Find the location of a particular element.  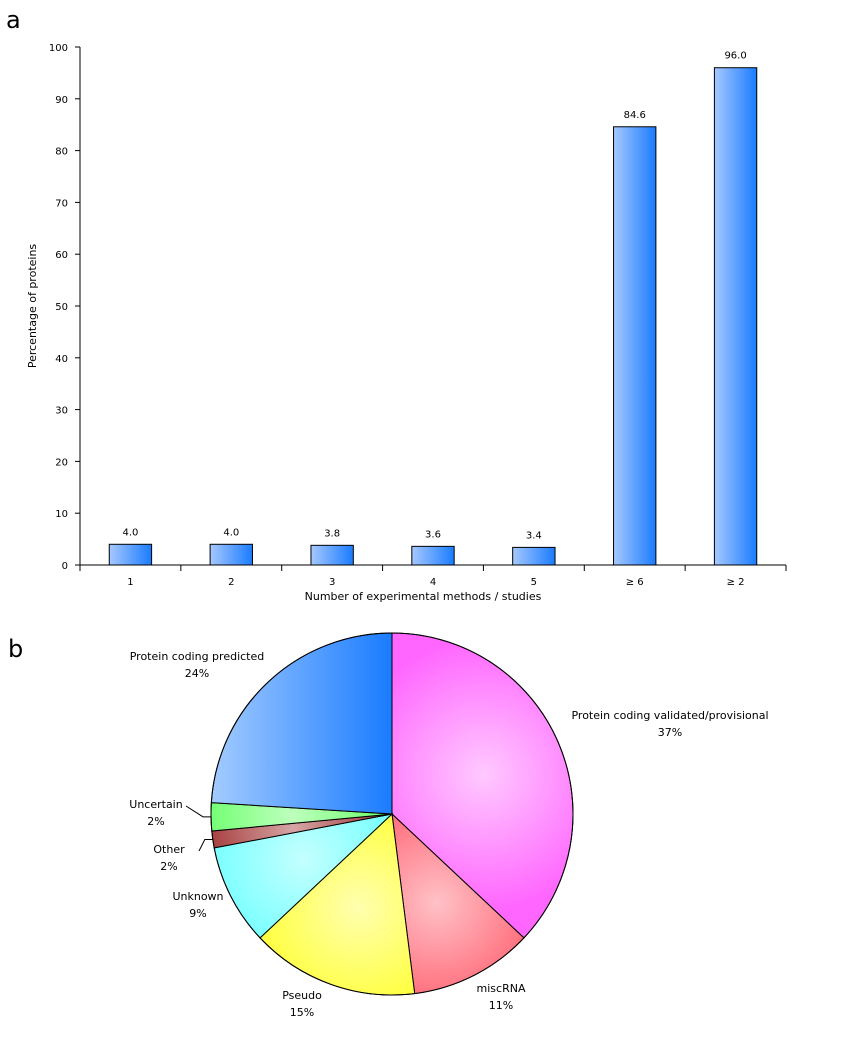

y-tick-label: 0 is located at coordinates (65, 566).